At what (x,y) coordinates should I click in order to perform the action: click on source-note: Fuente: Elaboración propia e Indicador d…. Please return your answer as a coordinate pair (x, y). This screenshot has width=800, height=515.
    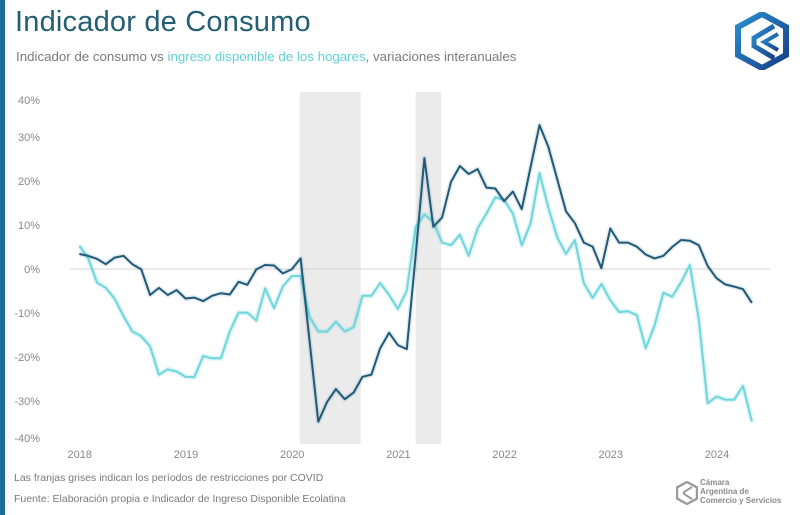
    Looking at the image, I should click on (180, 499).